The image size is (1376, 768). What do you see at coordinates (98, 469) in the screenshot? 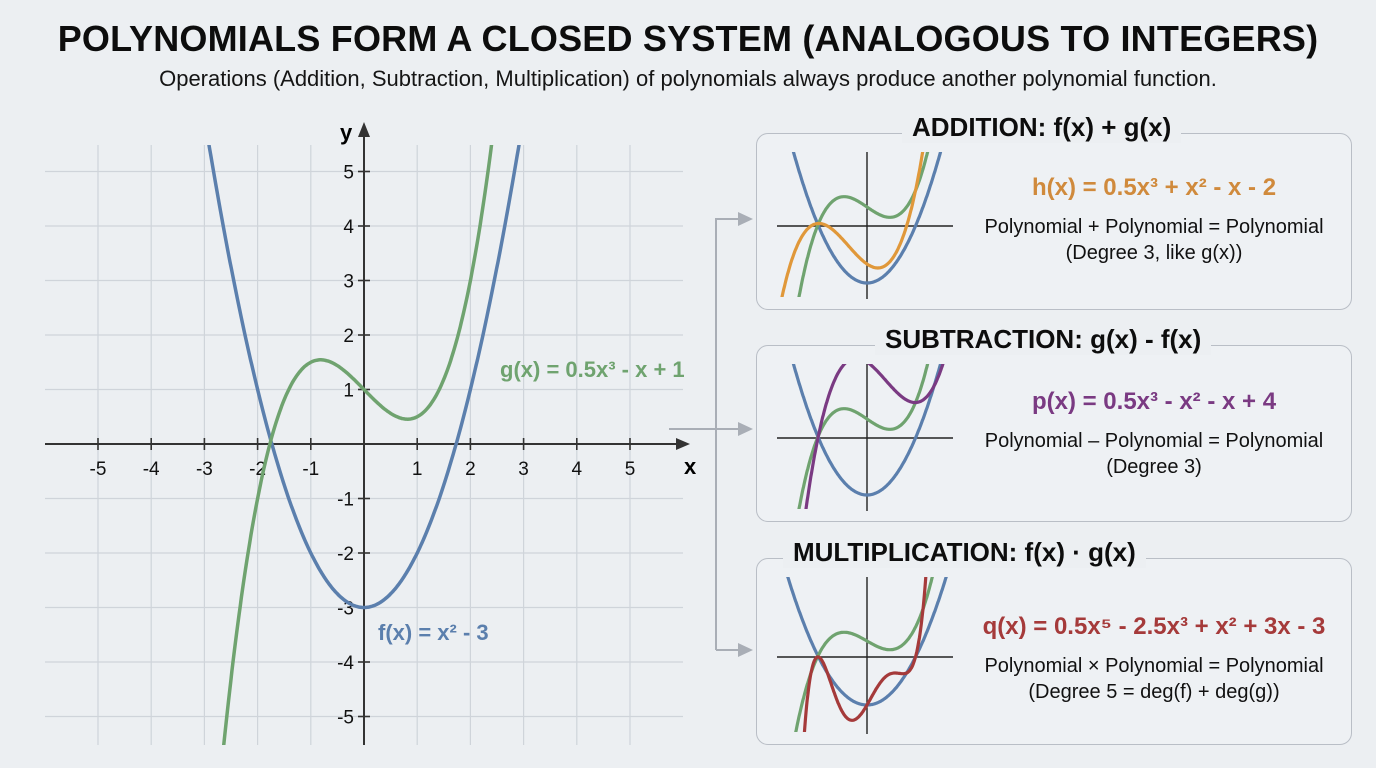
I see `x-tick-label: -5` at bounding box center [98, 469].